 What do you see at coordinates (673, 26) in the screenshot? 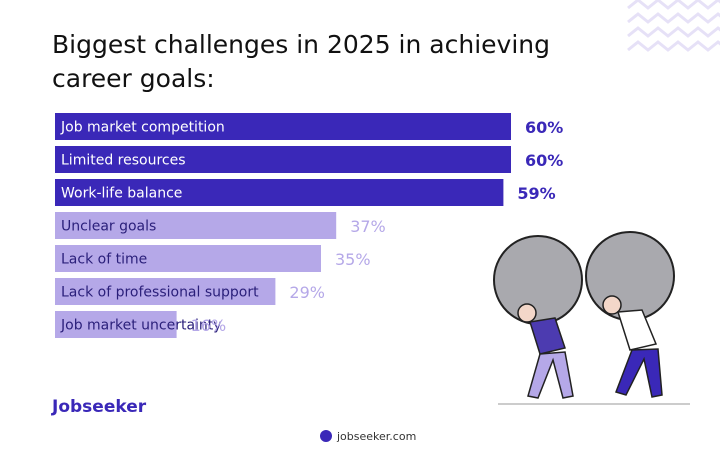
I see `decoration` at bounding box center [673, 26].